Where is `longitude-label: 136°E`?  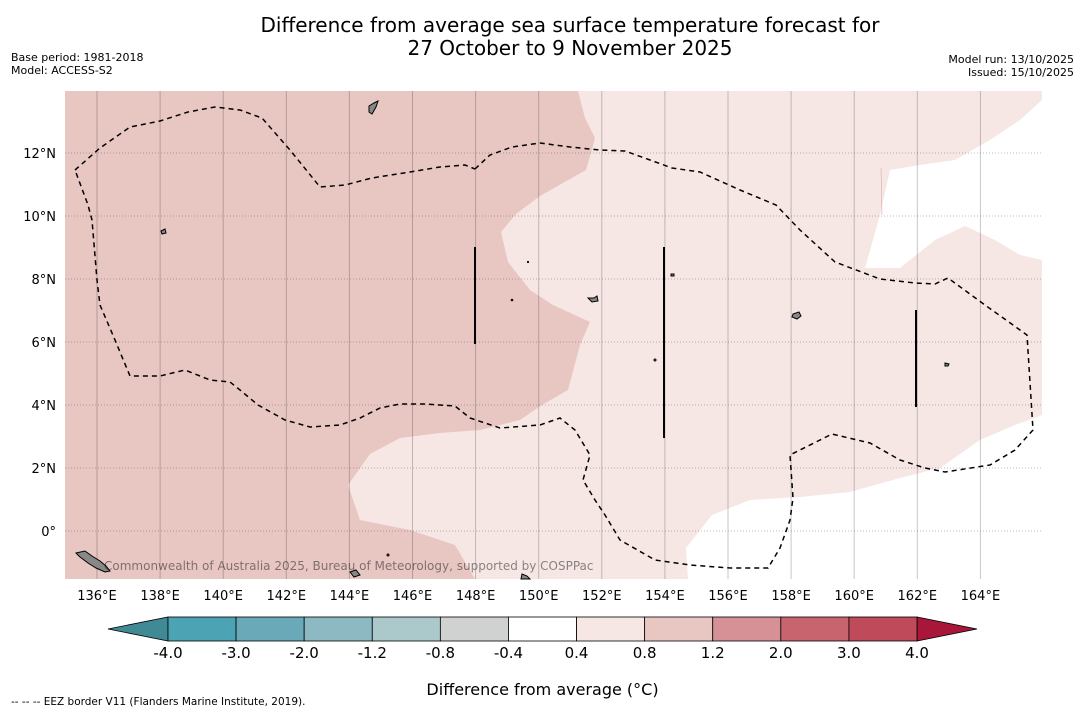
longitude-label: 136°E is located at coordinates (97, 596).